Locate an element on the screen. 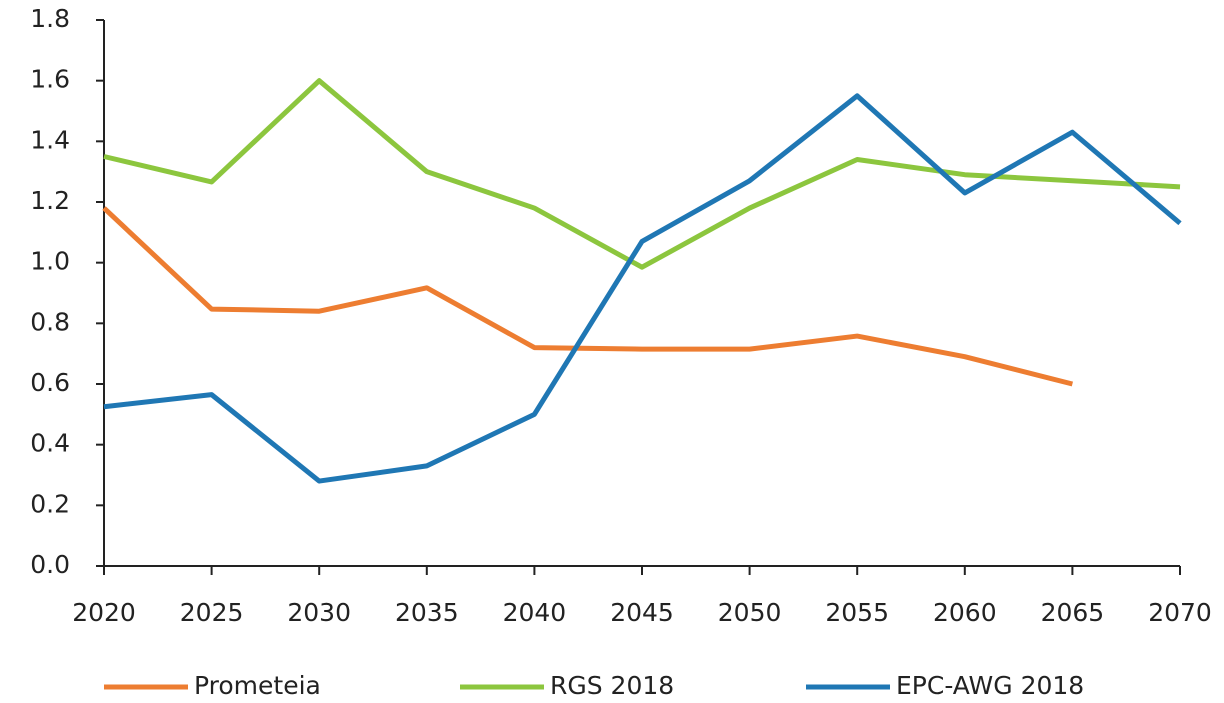 The image size is (1224, 703). x-tick-label: 2040 is located at coordinates (535, 612).